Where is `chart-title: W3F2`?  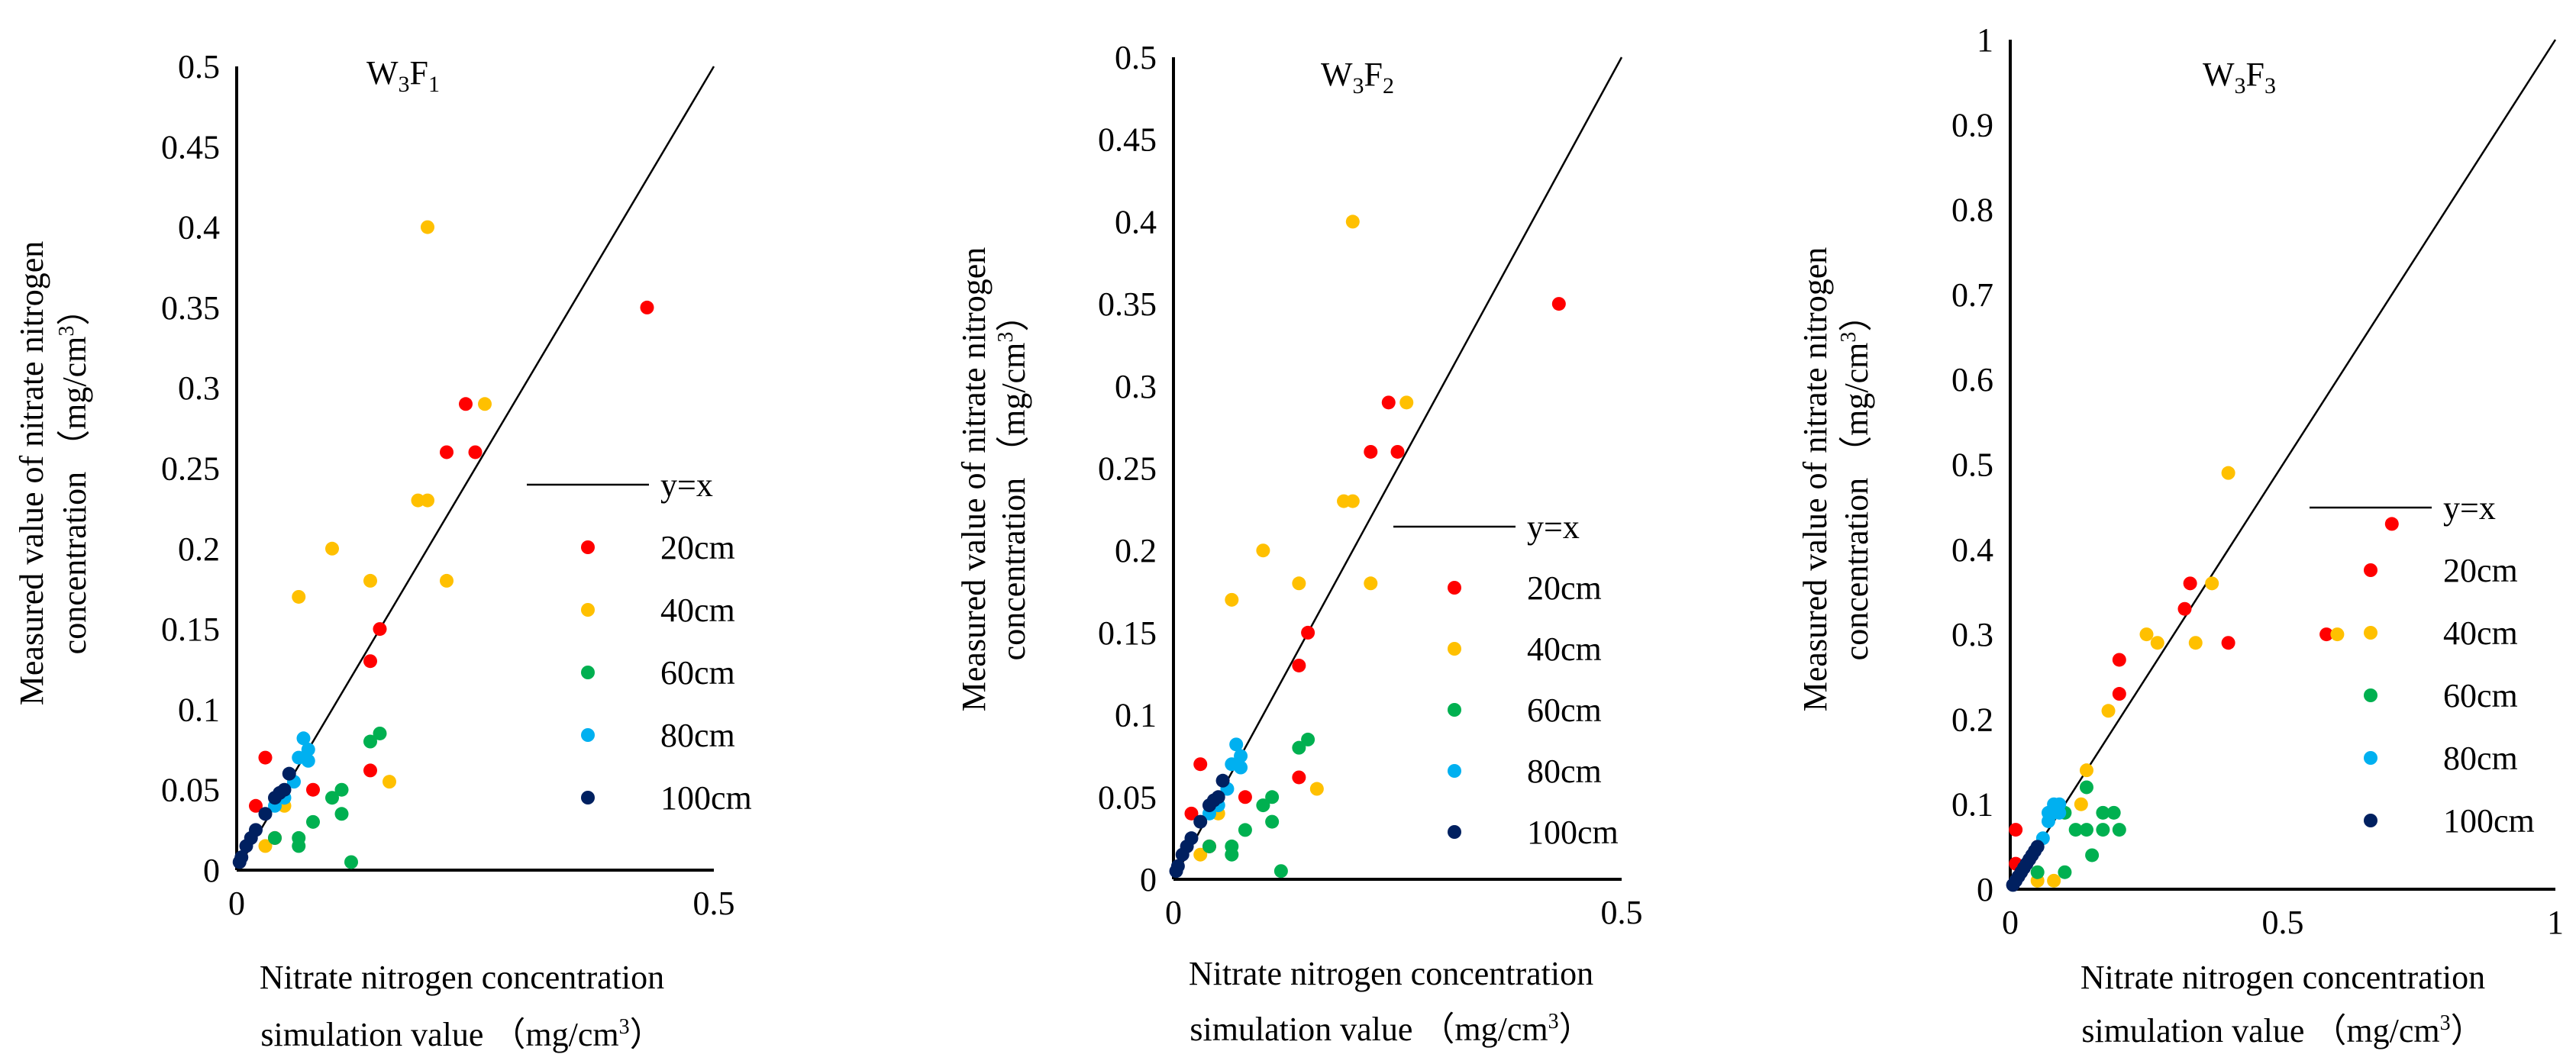 chart-title: W3F2 is located at coordinates (1357, 77).